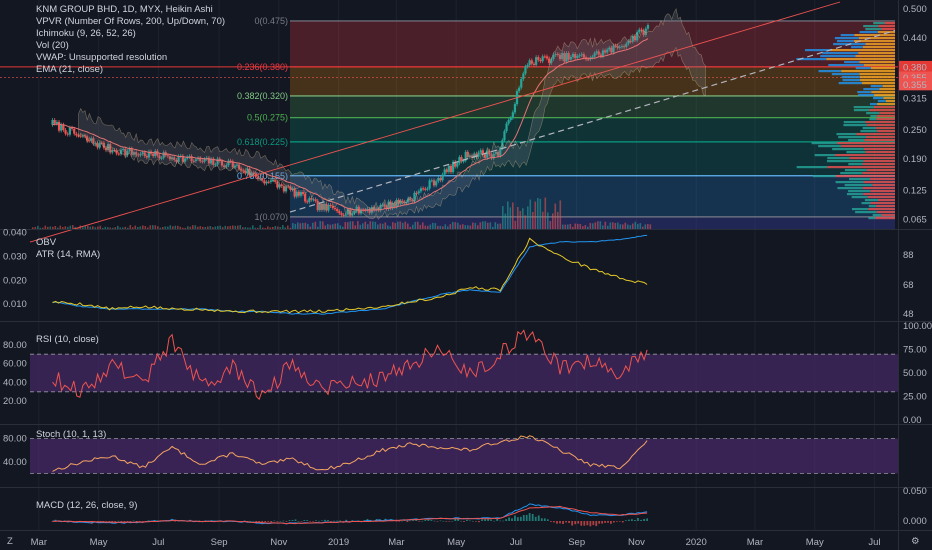 The height and width of the screenshot is (550, 932). I want to click on time-tick-label: Nov, so click(278, 542).